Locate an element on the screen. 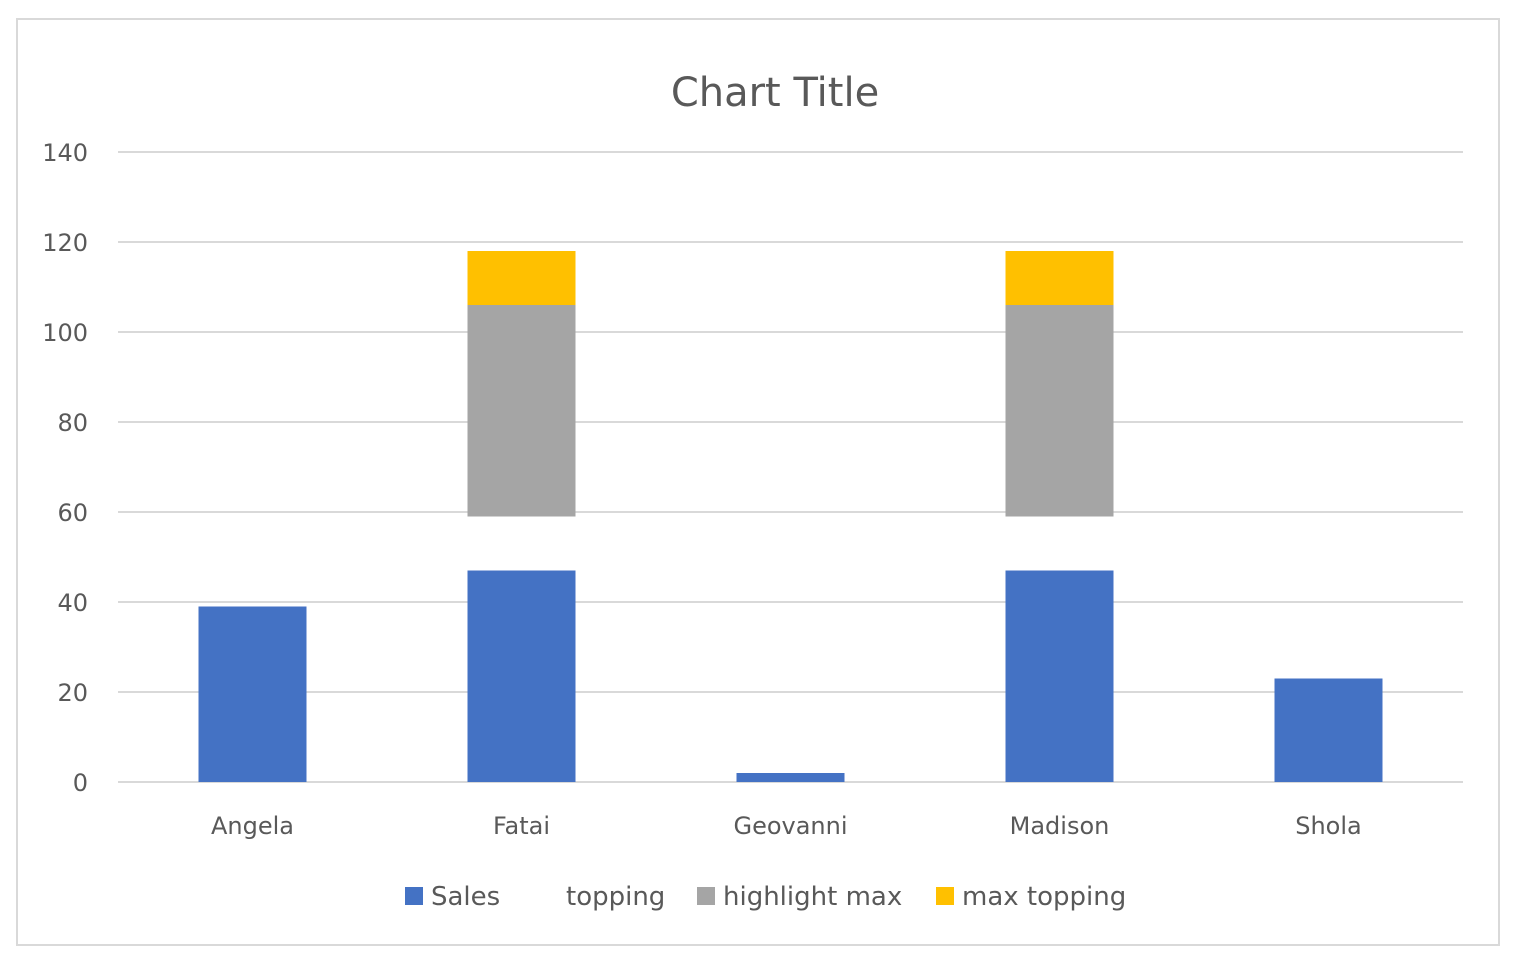  x-tick-label: Fatai is located at coordinates (521, 826).